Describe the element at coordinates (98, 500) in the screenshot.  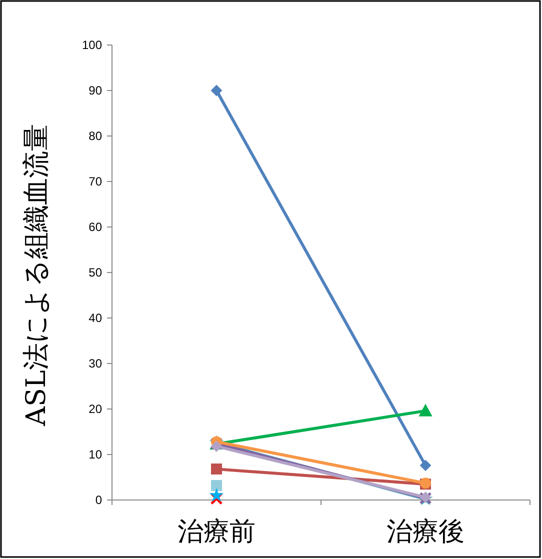
I see `y-tick-label: 0` at that location.